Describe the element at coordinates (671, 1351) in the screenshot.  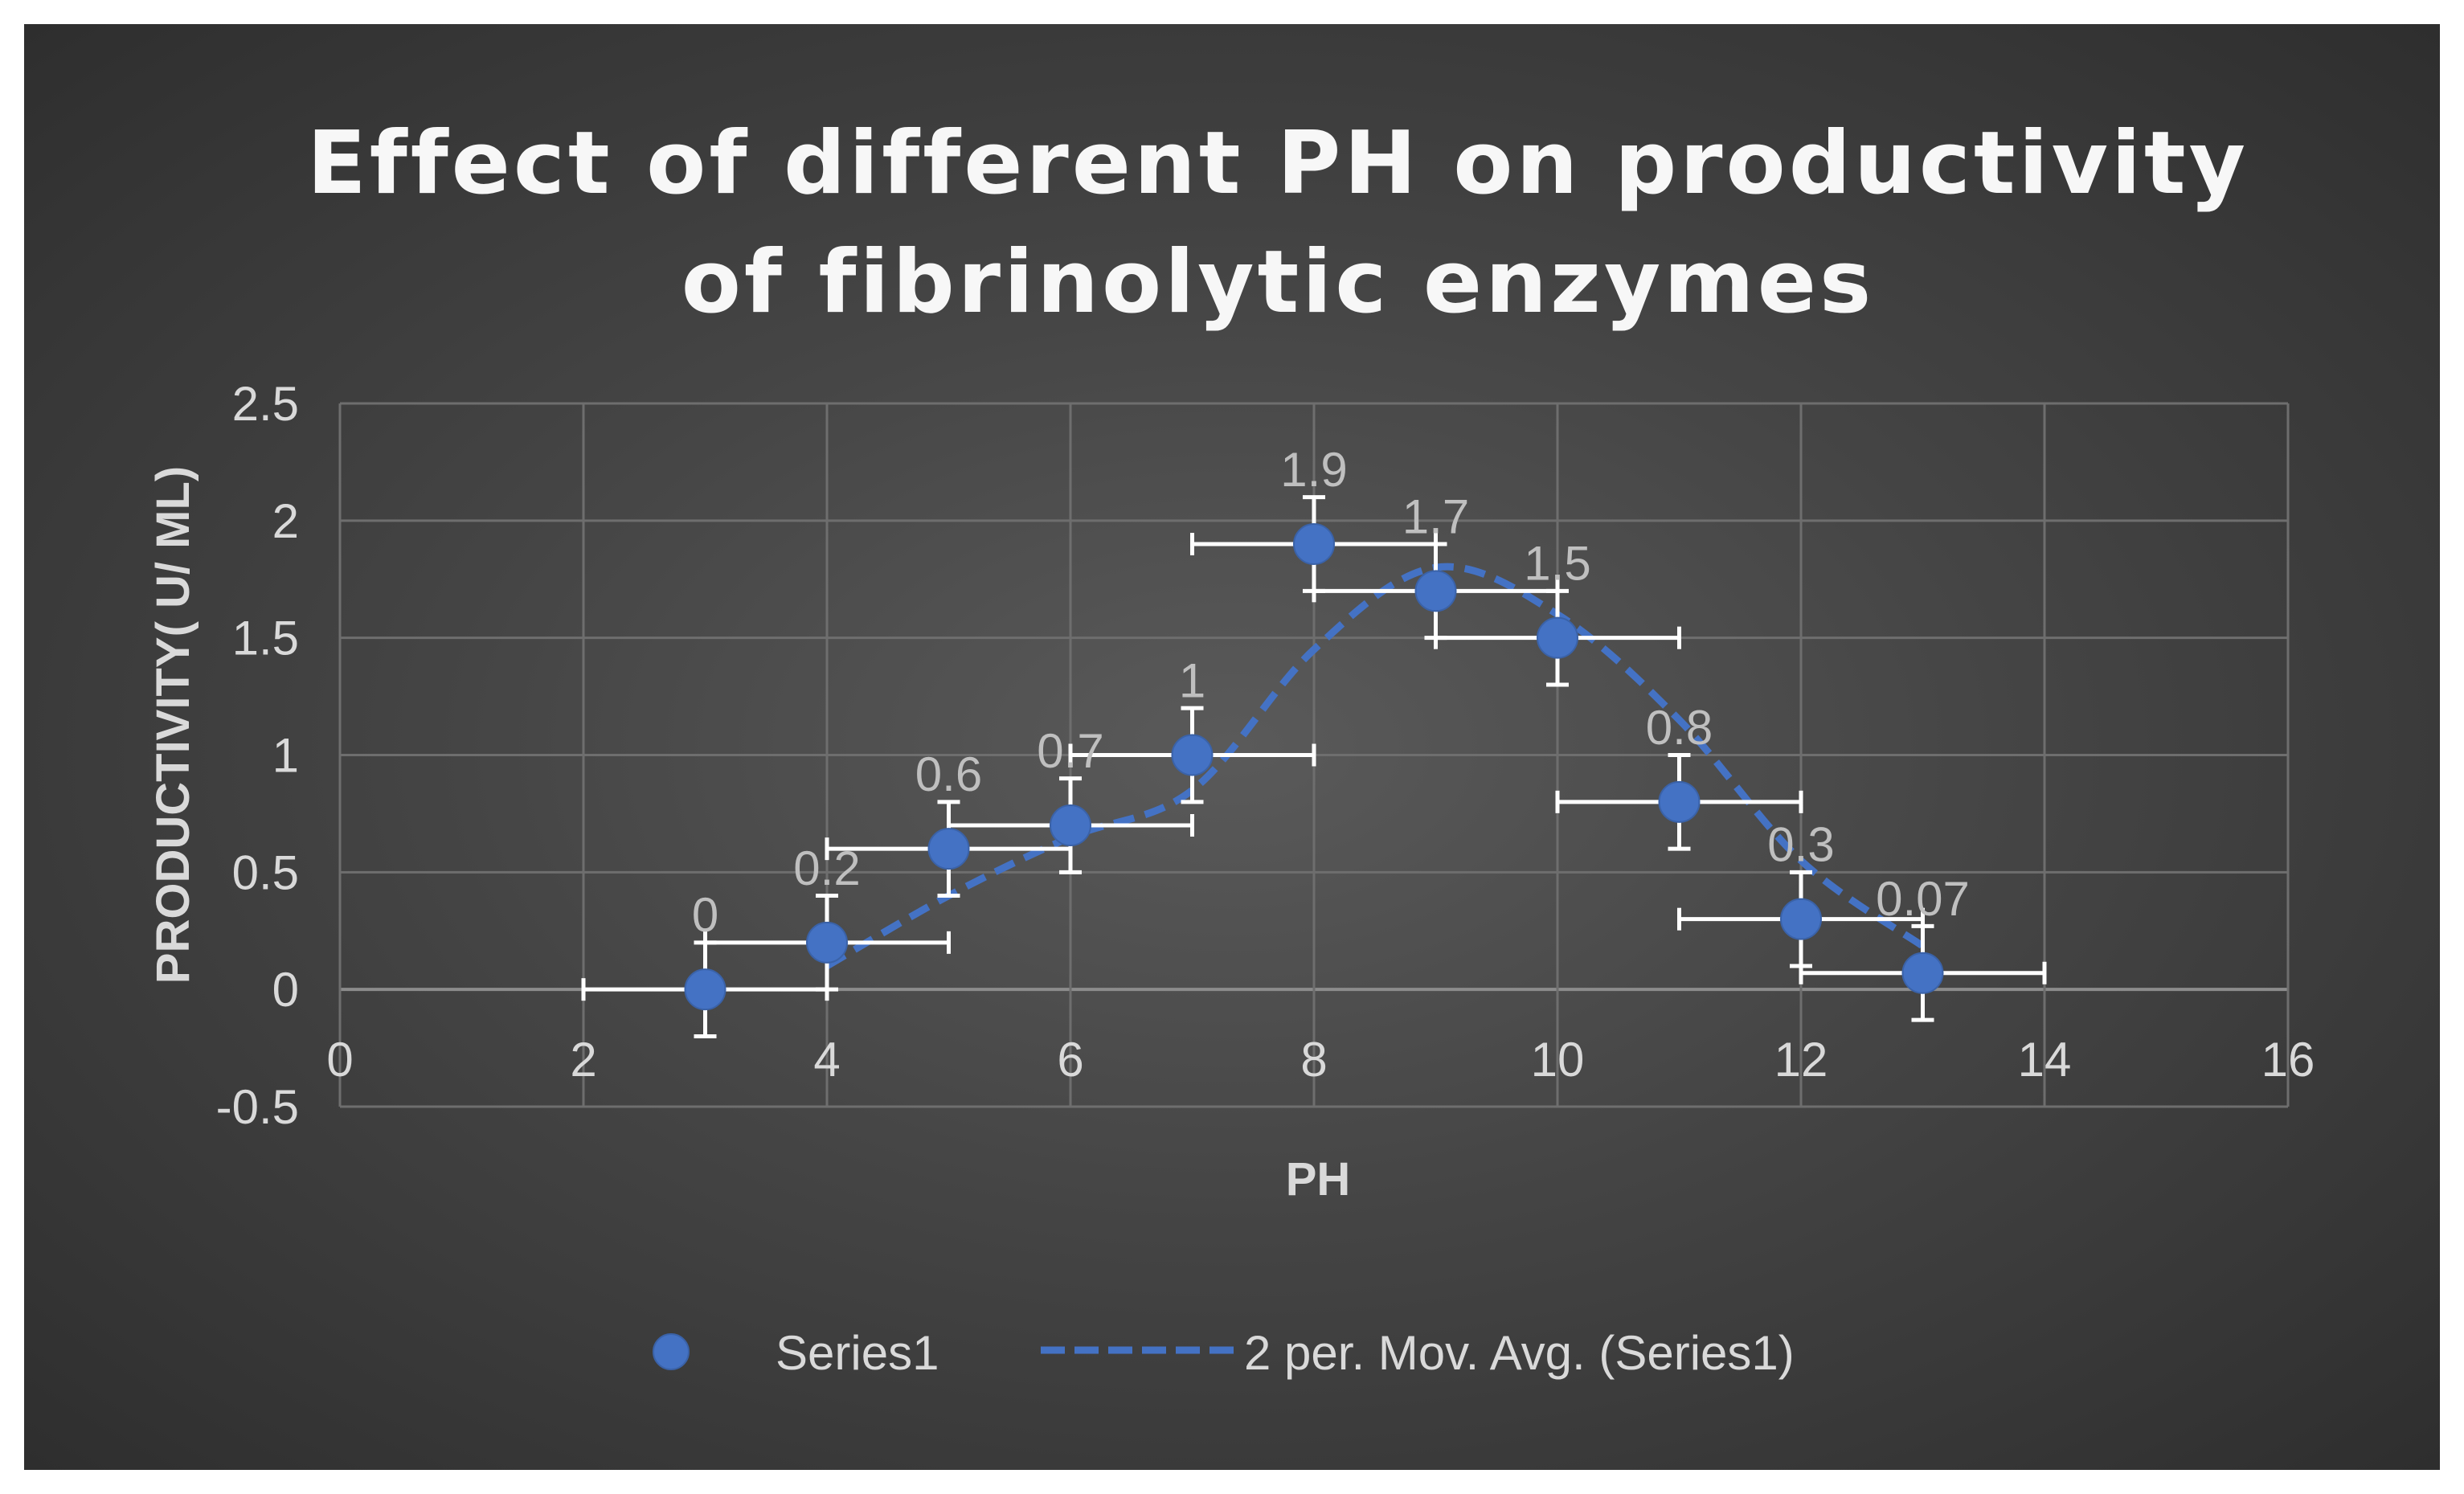
I see `legend-marker-series1` at that location.